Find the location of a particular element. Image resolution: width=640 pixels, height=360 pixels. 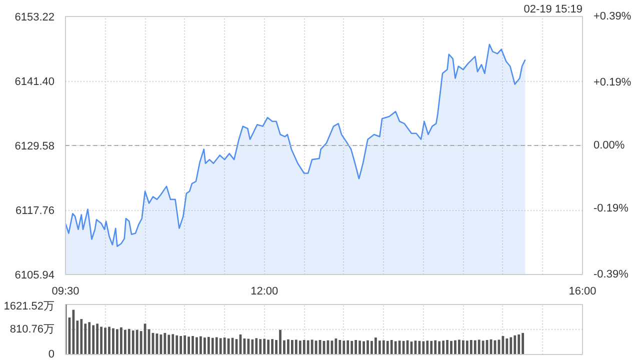

x-tick-label: 09:30 is located at coordinates (66, 292).